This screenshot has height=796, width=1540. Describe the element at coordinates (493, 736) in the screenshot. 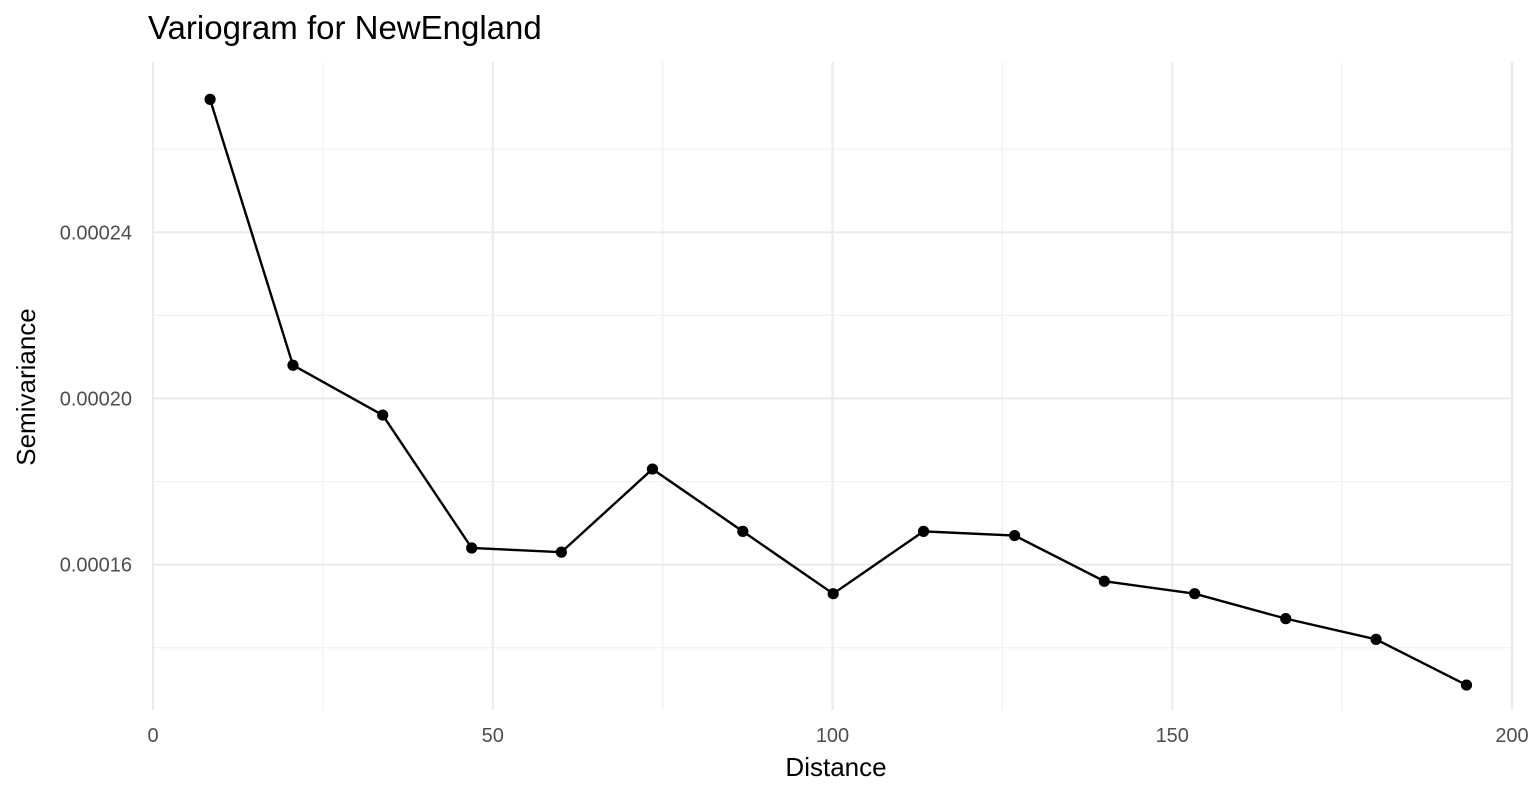

I see `x-tick-label: 50` at that location.